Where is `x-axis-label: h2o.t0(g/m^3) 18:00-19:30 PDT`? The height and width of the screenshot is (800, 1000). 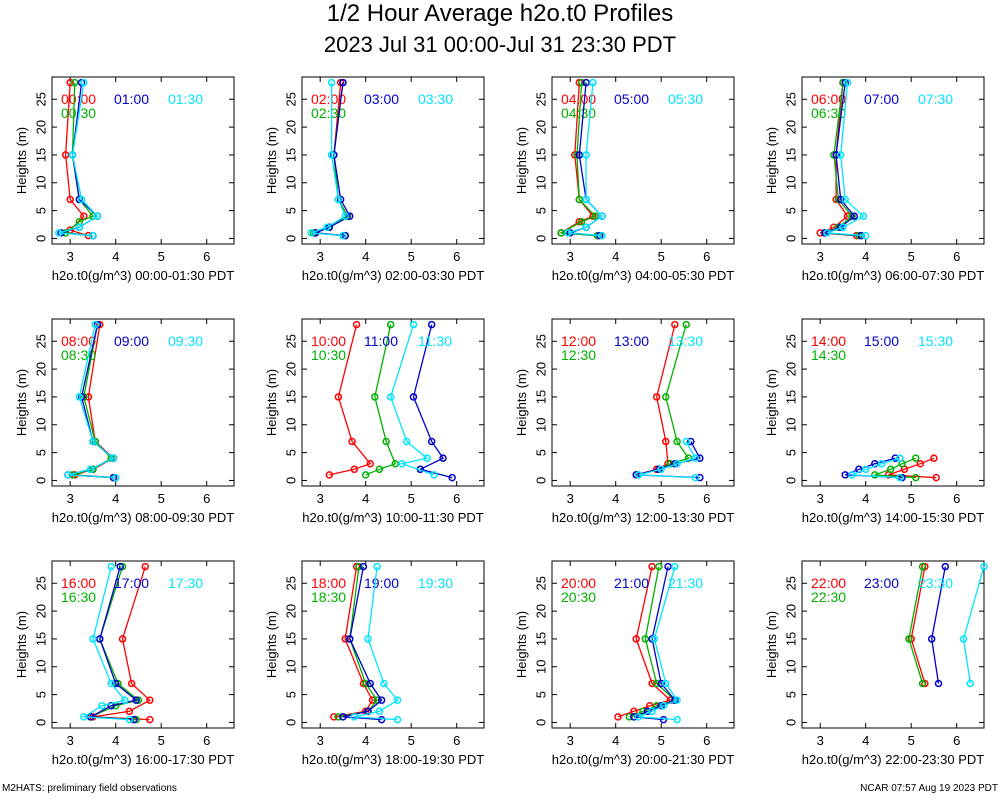
x-axis-label: h2o.t0(g/m^3) 18:00-19:30 PDT is located at coordinates (393, 759).